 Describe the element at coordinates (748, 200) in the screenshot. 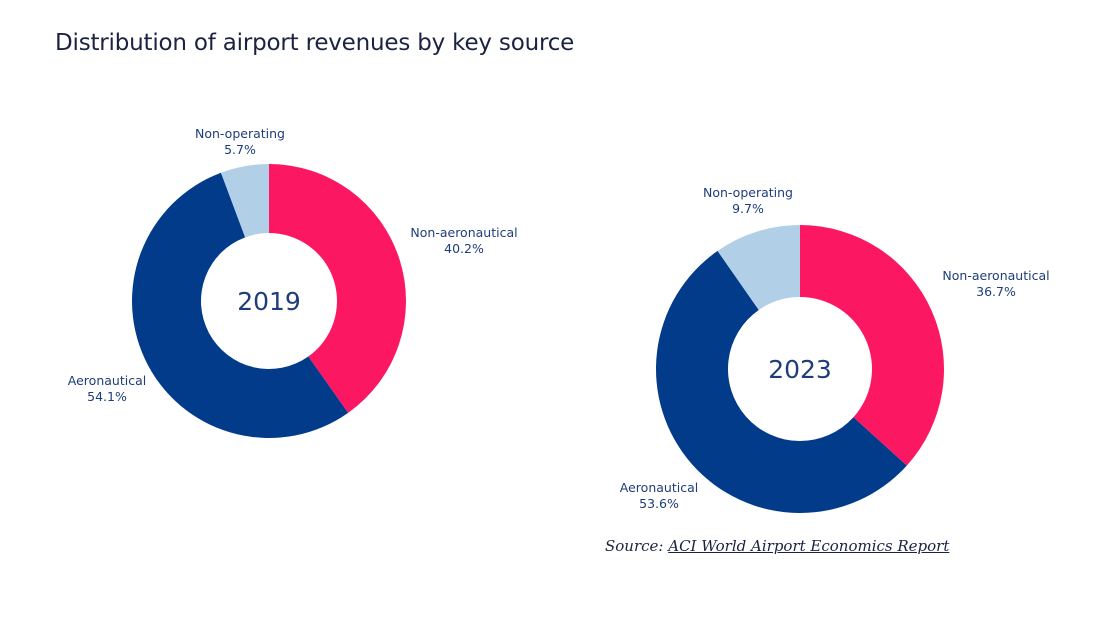

I see `data-label-non-operating-2023: Non-operating 9.7%` at that location.